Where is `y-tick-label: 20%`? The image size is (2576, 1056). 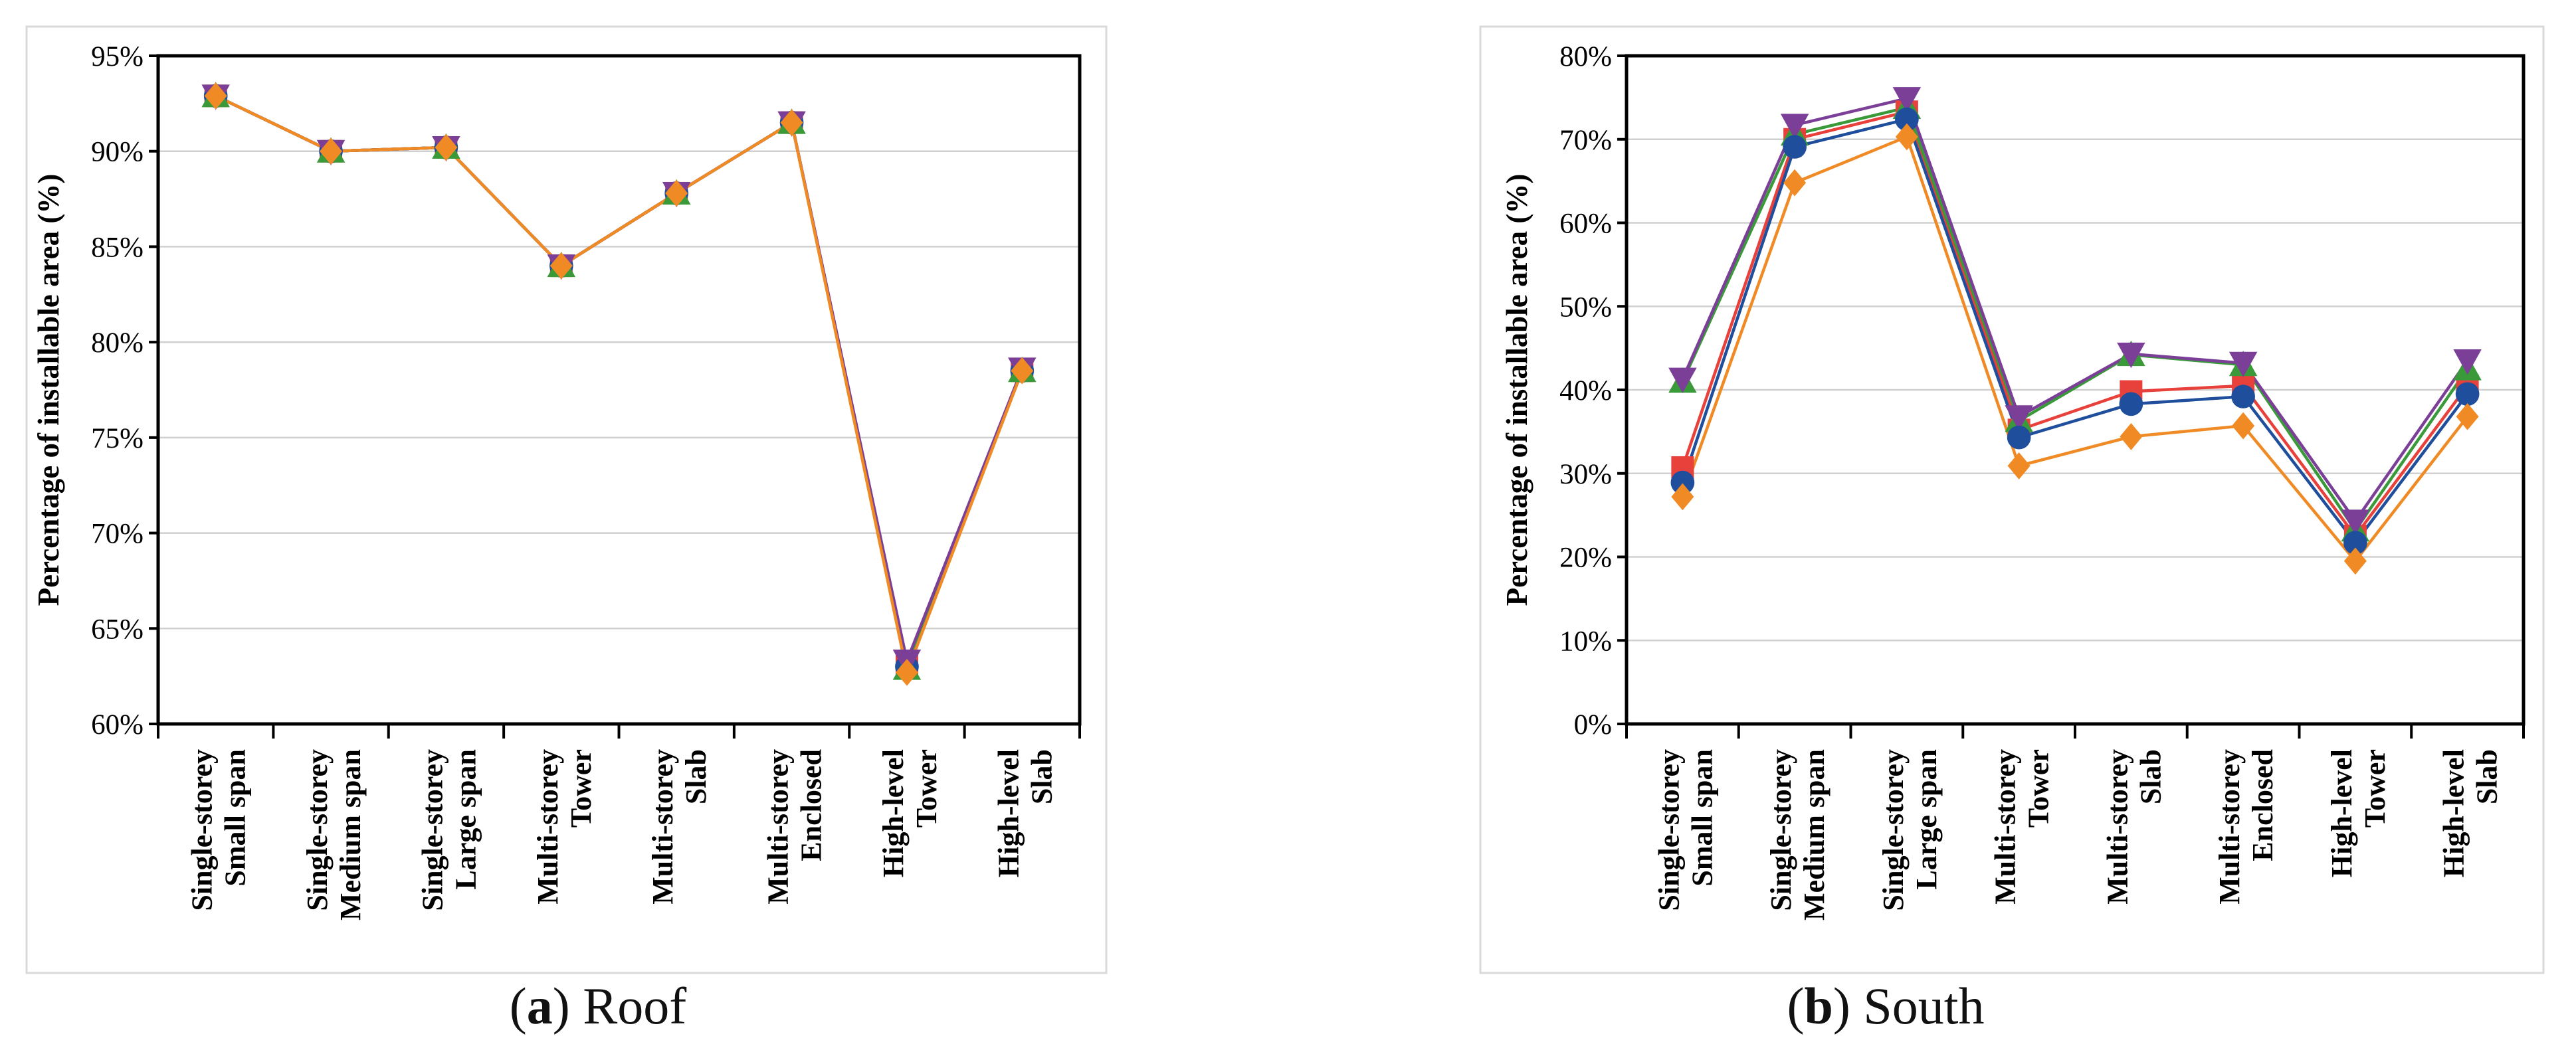
y-tick-label: 20% is located at coordinates (1585, 558).